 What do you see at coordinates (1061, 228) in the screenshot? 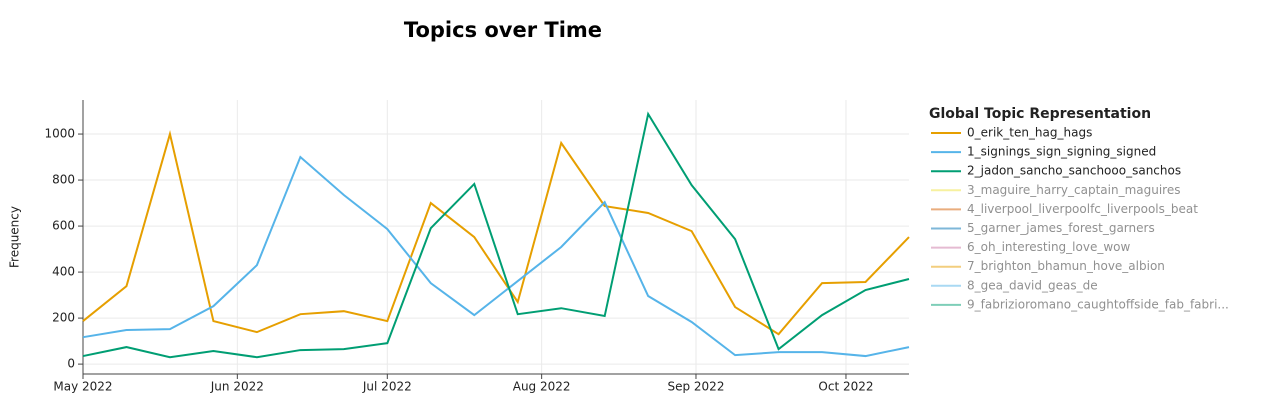
I see `legend-label: 5_garner_james_forest_garners` at bounding box center [1061, 228].